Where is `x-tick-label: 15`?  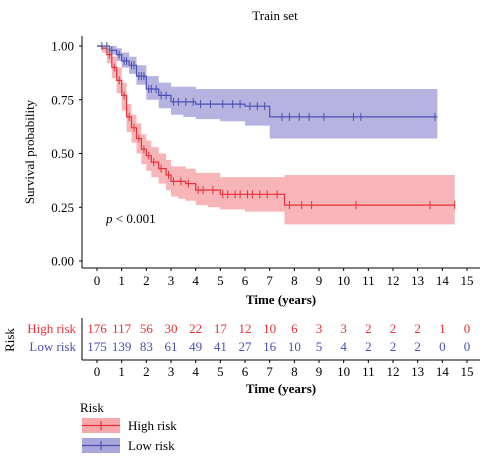 x-tick-label: 15 is located at coordinates (467, 280).